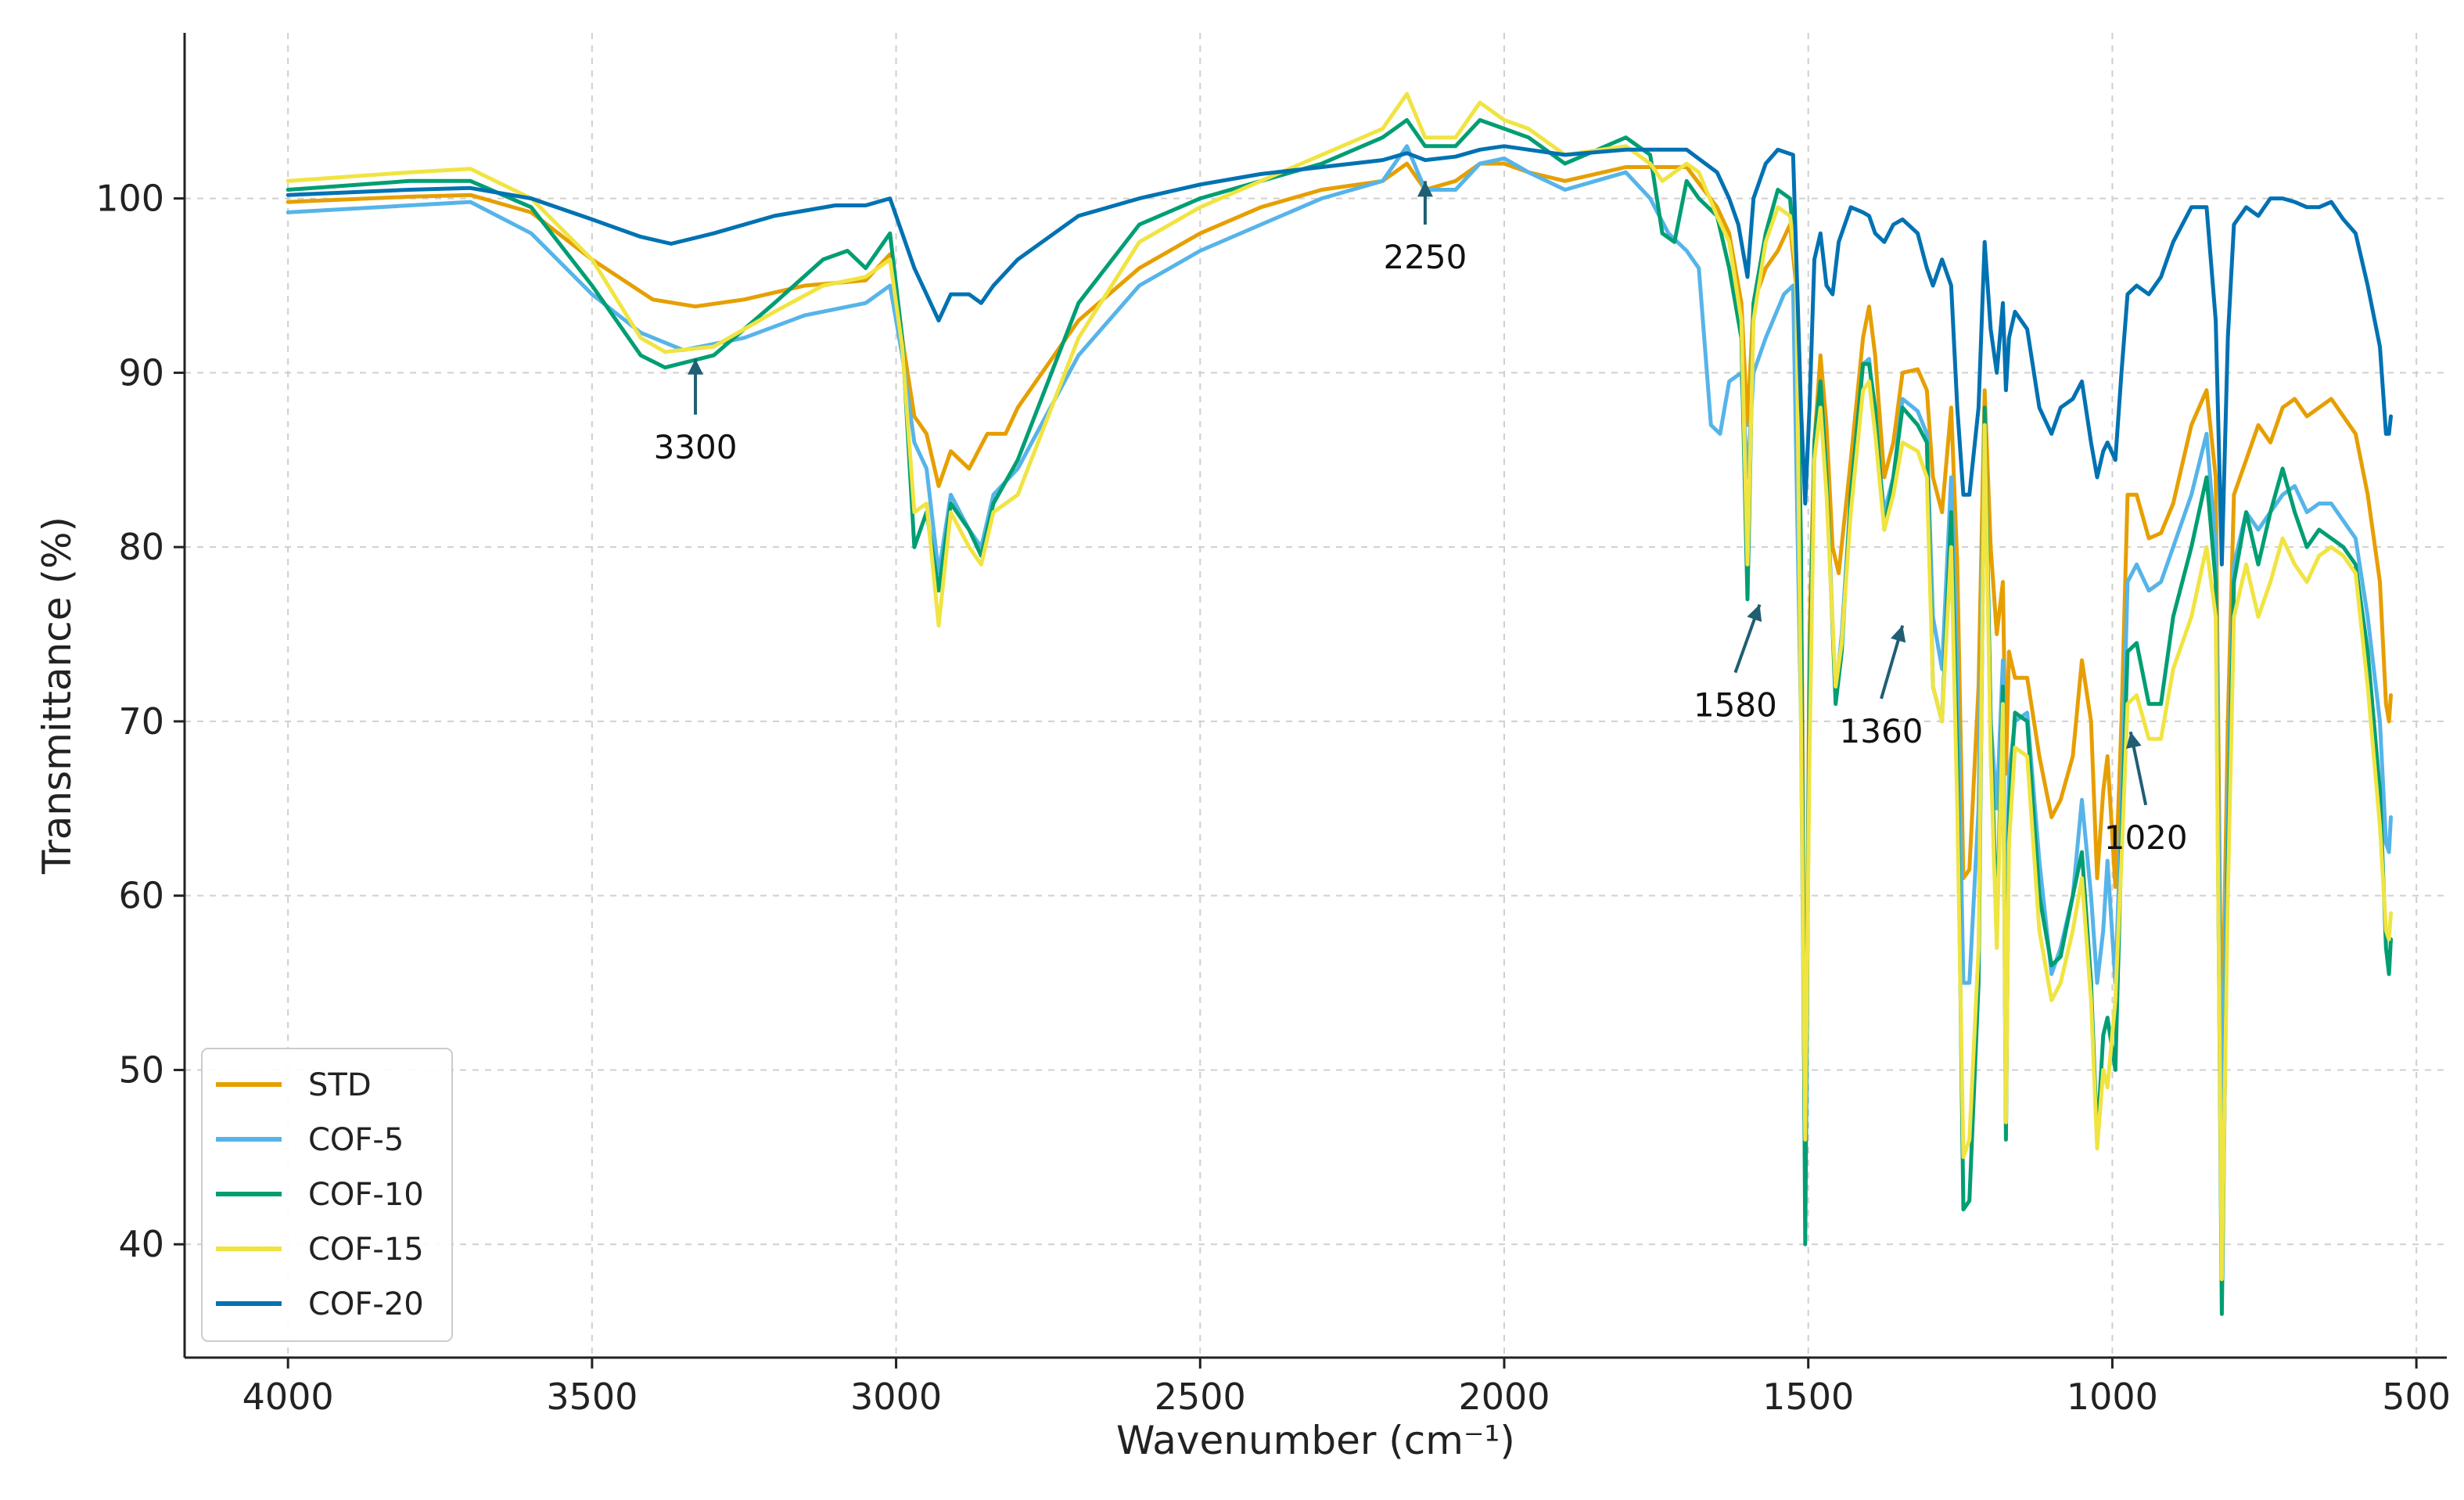 The image size is (2464, 1500). I want to click on legend-label: COF-20, so click(366, 1304).